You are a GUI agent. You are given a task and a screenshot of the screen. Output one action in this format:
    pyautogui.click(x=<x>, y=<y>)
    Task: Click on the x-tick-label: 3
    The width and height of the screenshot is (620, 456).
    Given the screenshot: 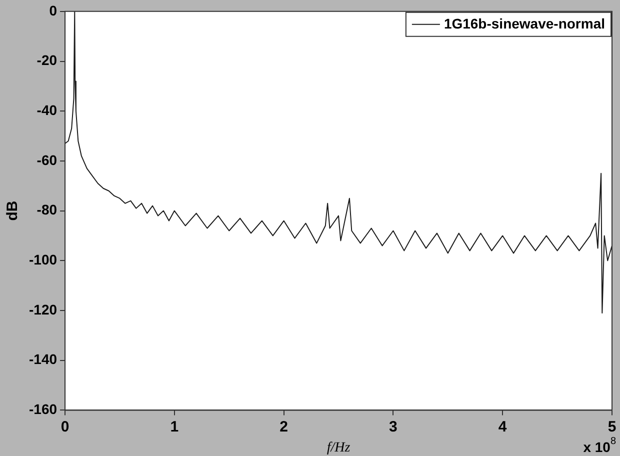 What is the action you would take?
    pyautogui.click(x=393, y=427)
    